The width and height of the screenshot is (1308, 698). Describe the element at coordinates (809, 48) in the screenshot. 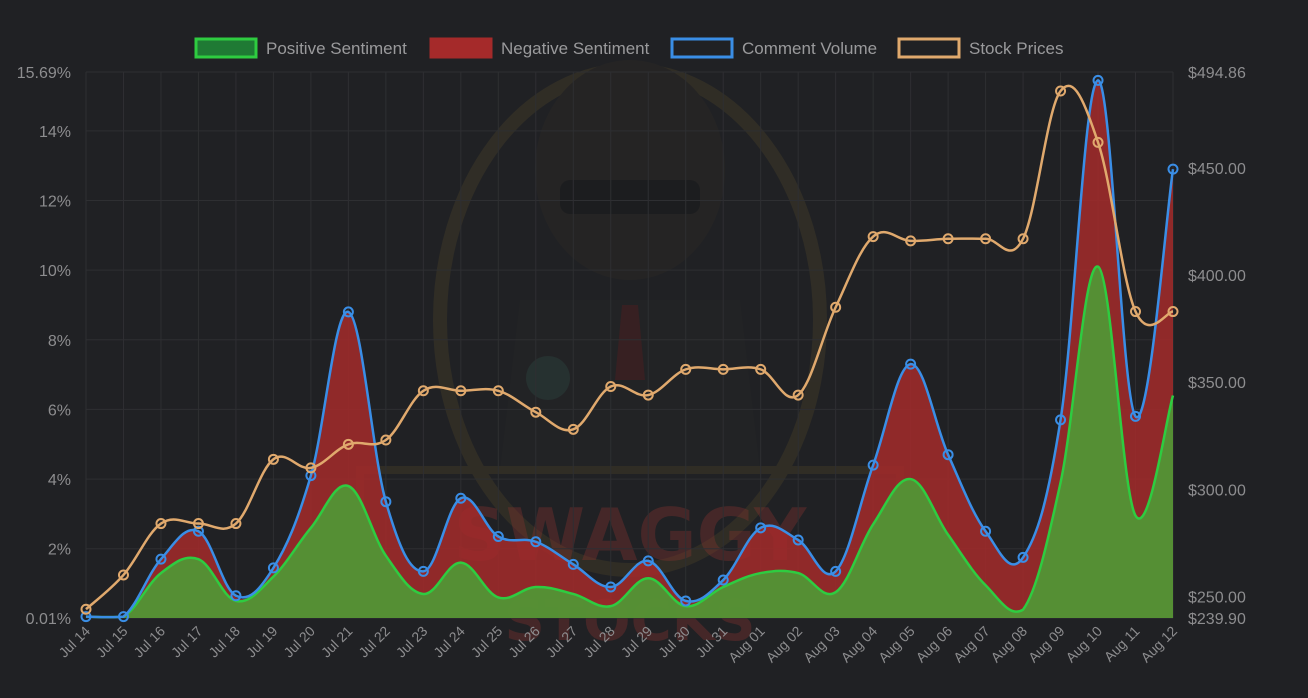

I see `legend-label: Comment Volume` at that location.